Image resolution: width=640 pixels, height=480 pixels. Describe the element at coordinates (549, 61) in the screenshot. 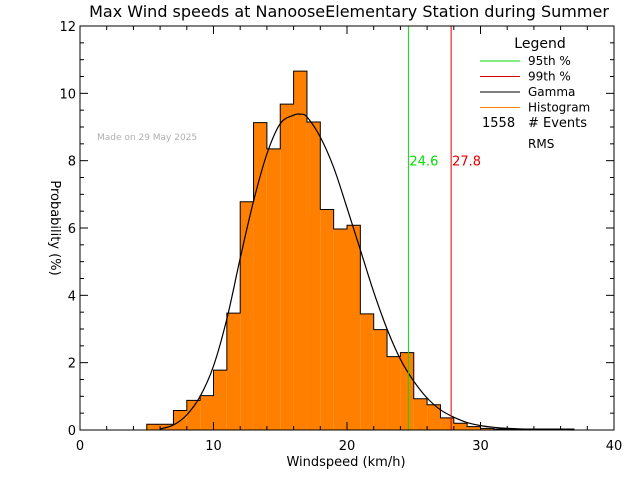

I see `legend-entry-label: 95th %` at that location.